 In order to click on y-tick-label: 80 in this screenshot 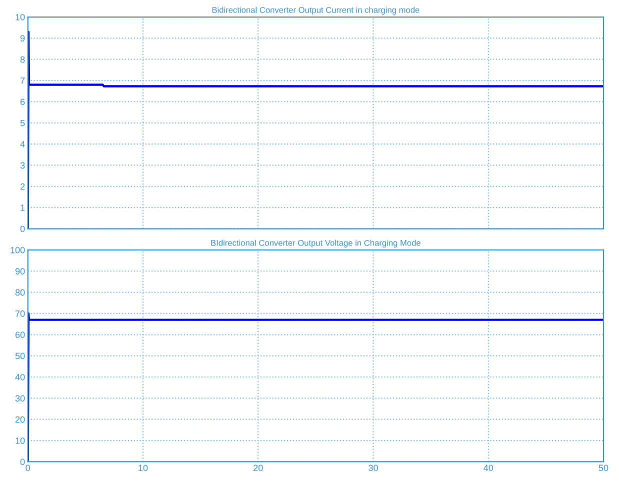, I will do `click(20, 292)`.